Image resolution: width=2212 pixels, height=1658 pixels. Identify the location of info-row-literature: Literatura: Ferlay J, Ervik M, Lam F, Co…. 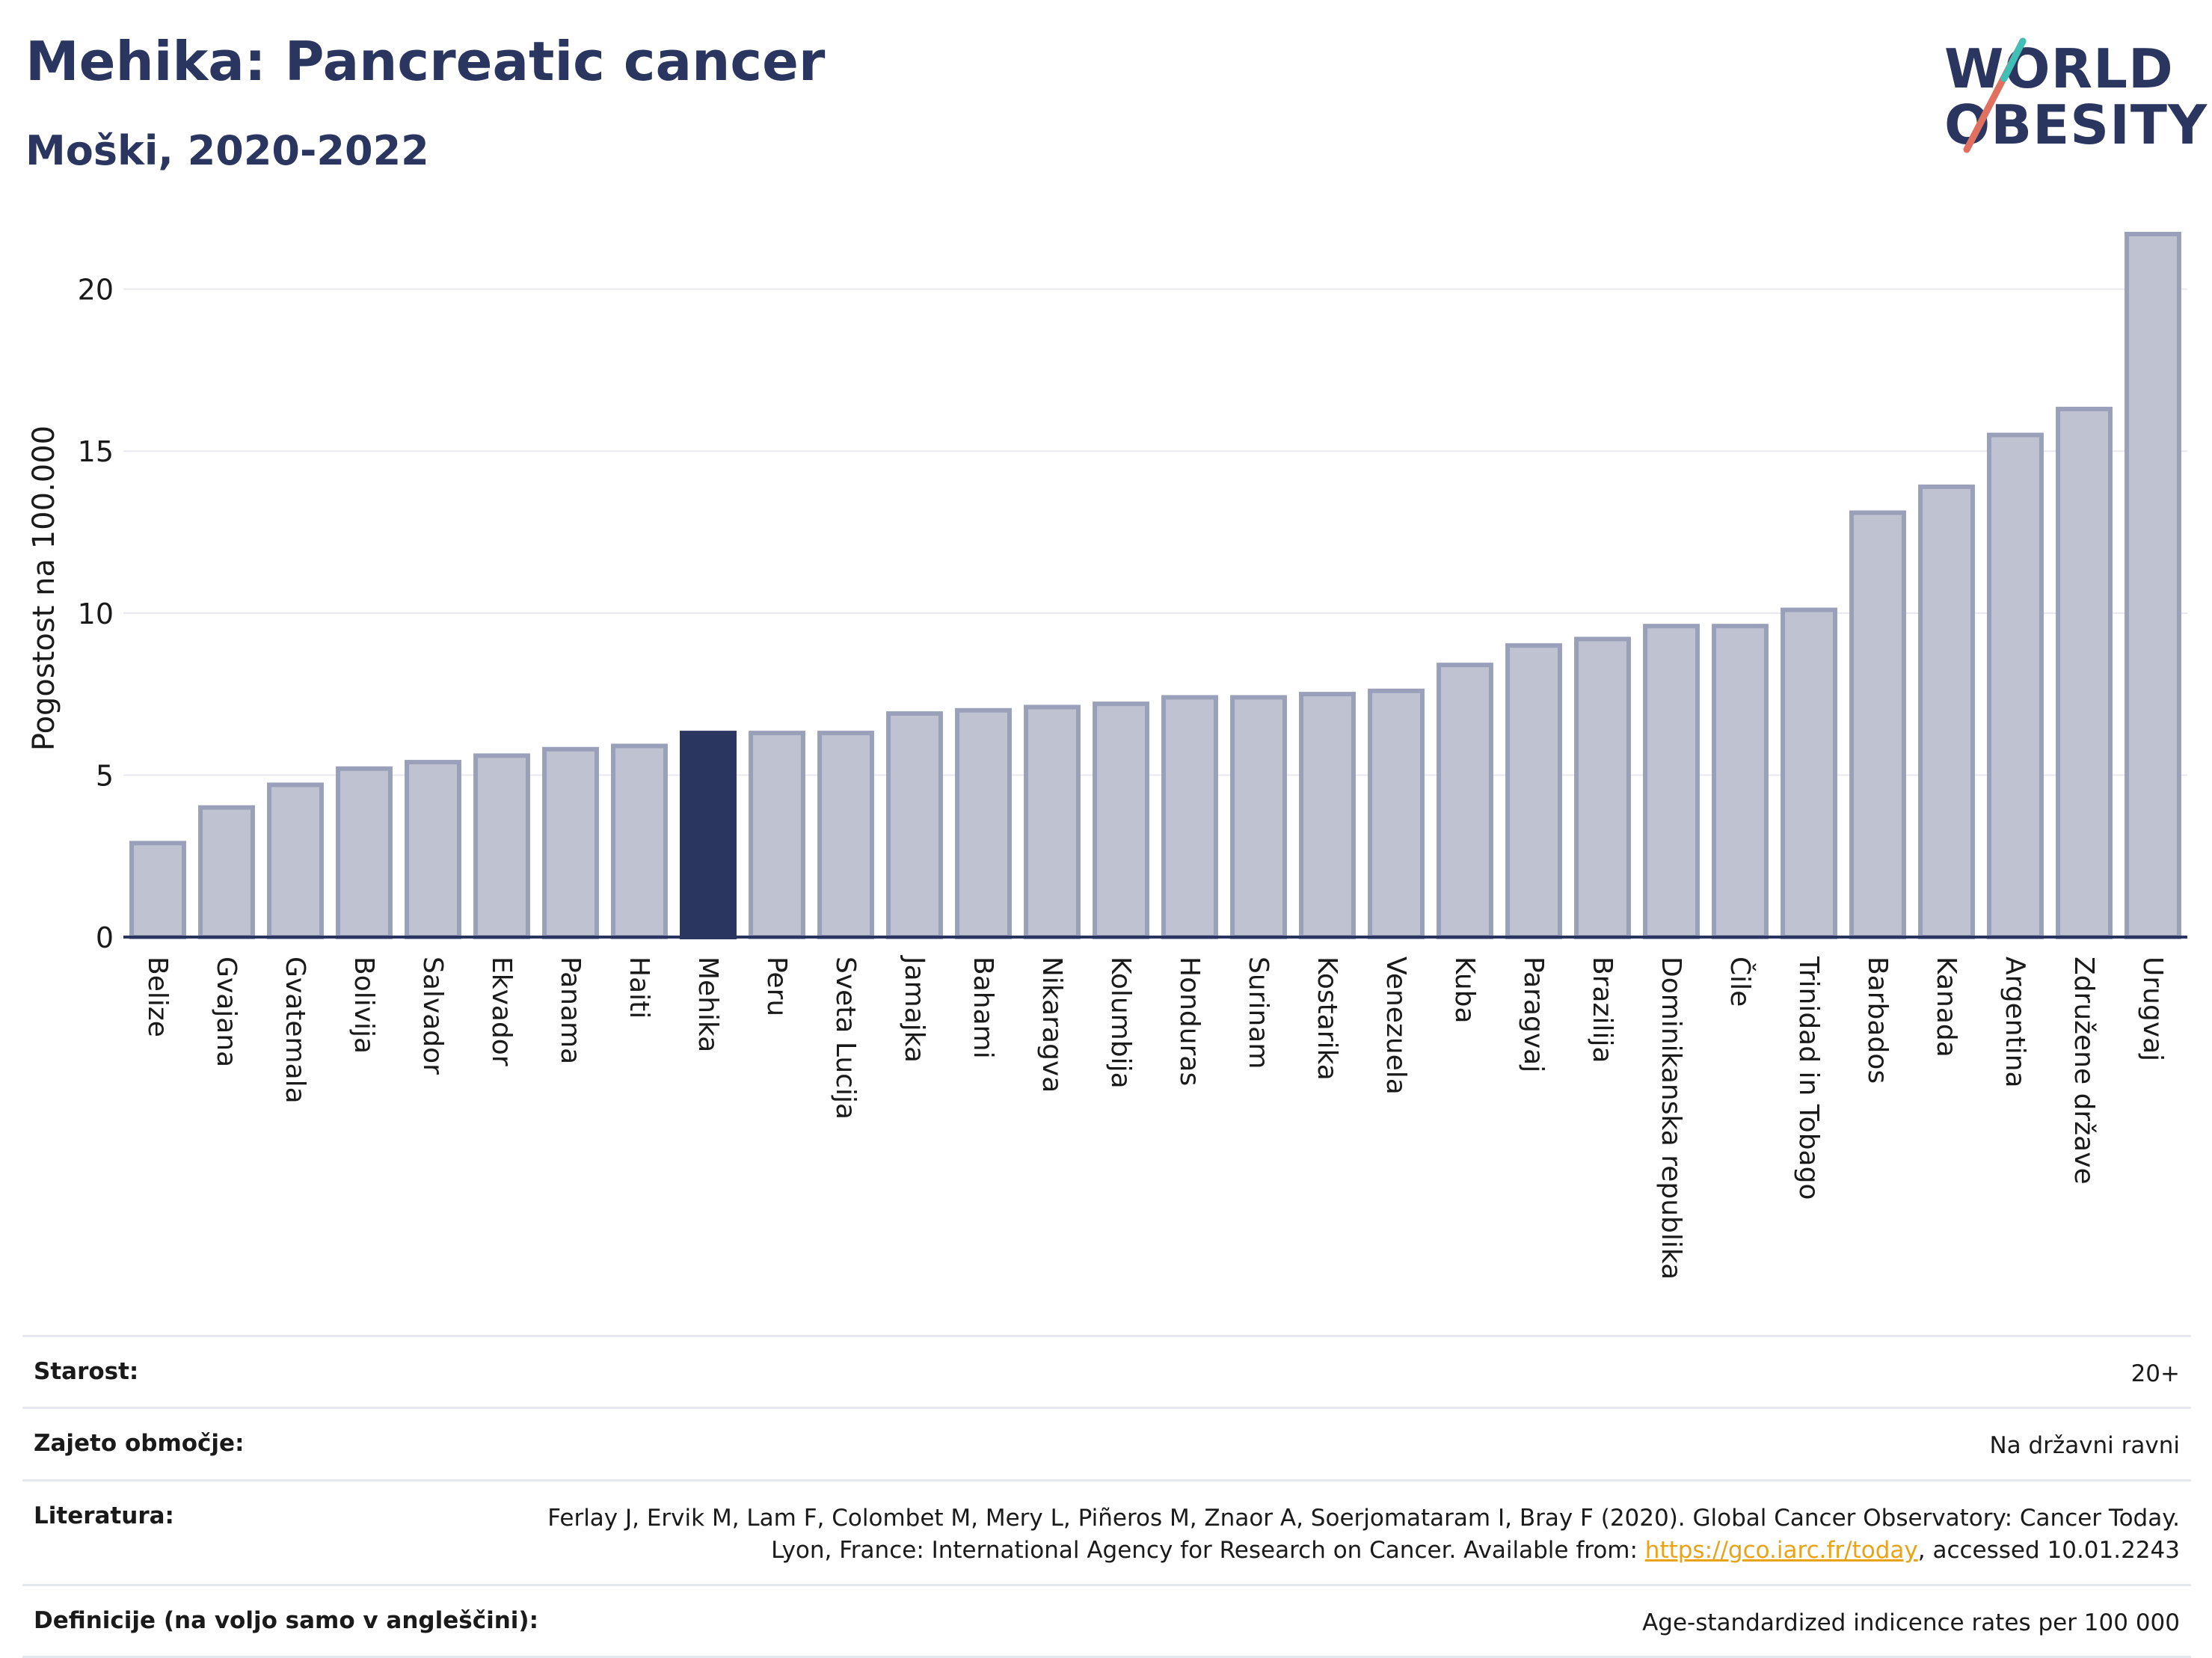
(1106, 1531).